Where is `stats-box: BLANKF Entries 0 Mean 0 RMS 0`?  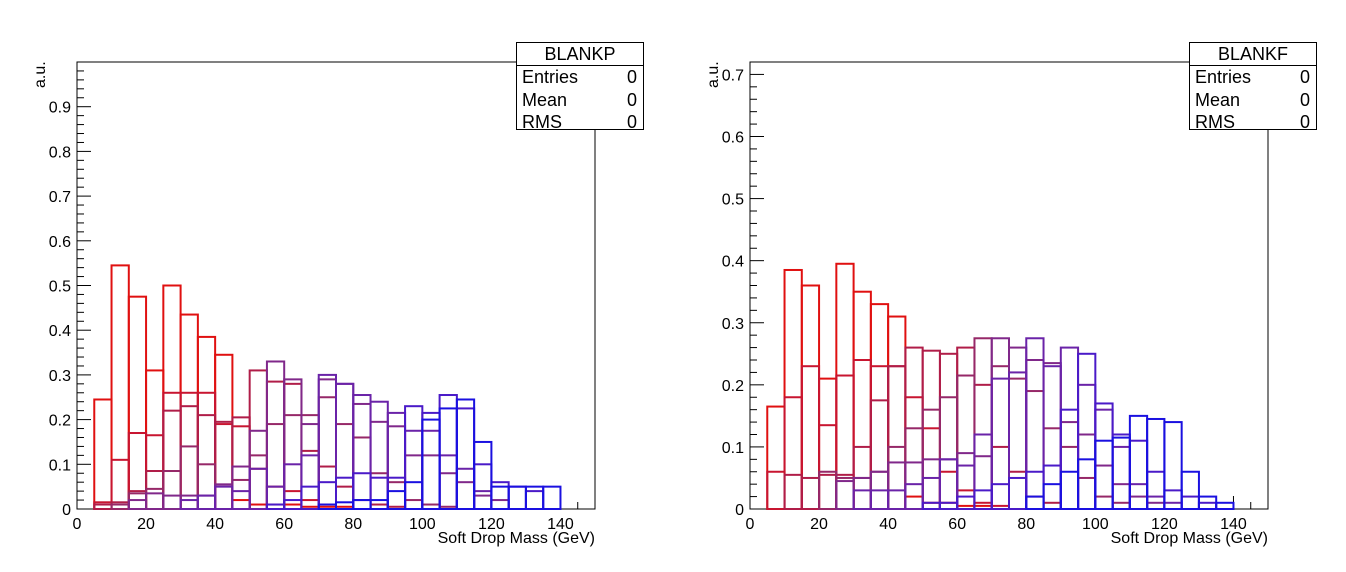 stats-box: BLANKF Entries 0 Mean 0 RMS 0 is located at coordinates (1253, 87).